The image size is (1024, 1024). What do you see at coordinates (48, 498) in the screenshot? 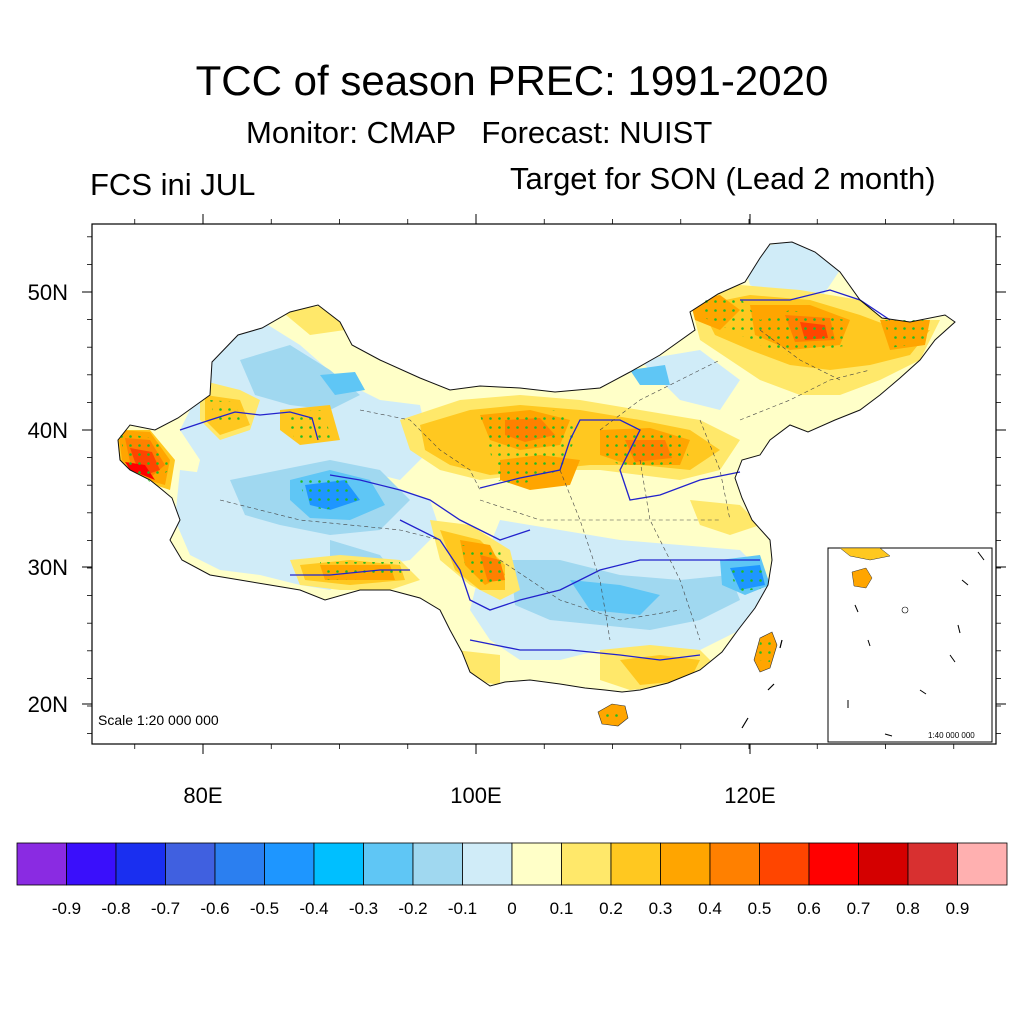
I see `latitude-labels: 50N 40N 30N 20N` at bounding box center [48, 498].